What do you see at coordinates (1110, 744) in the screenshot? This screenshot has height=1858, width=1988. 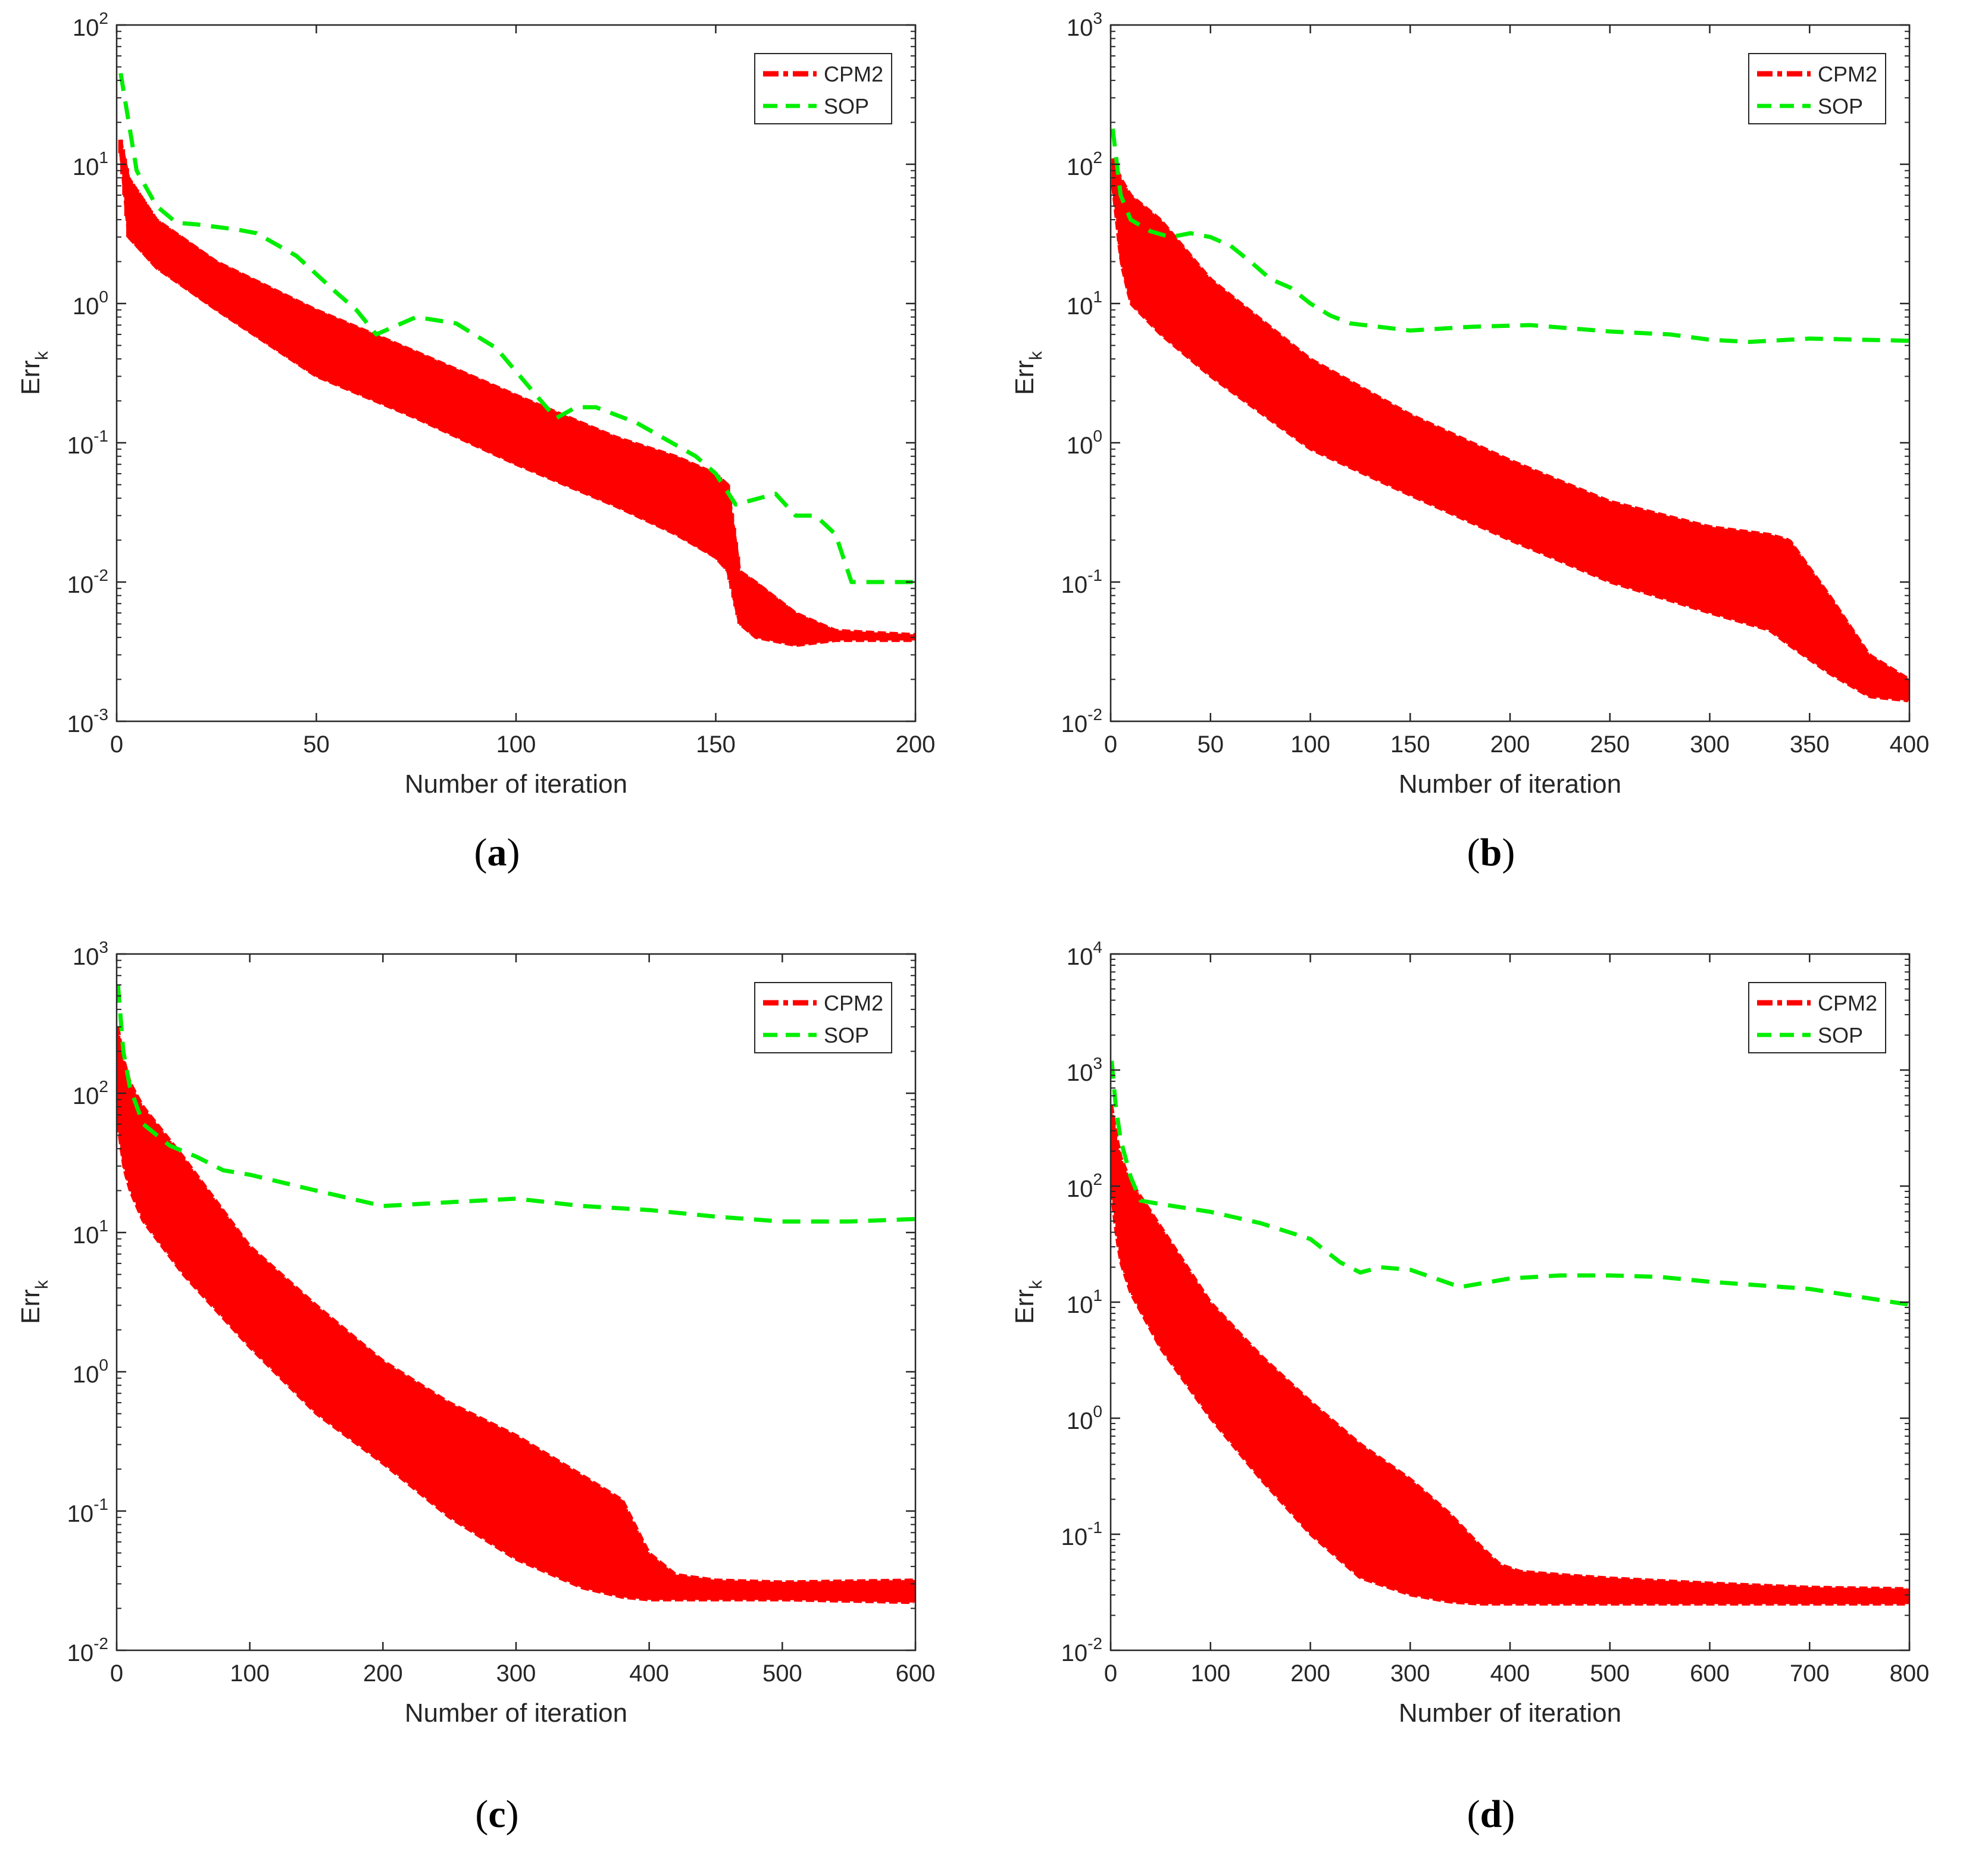 I see `x-tick-label-b: 0` at bounding box center [1110, 744].